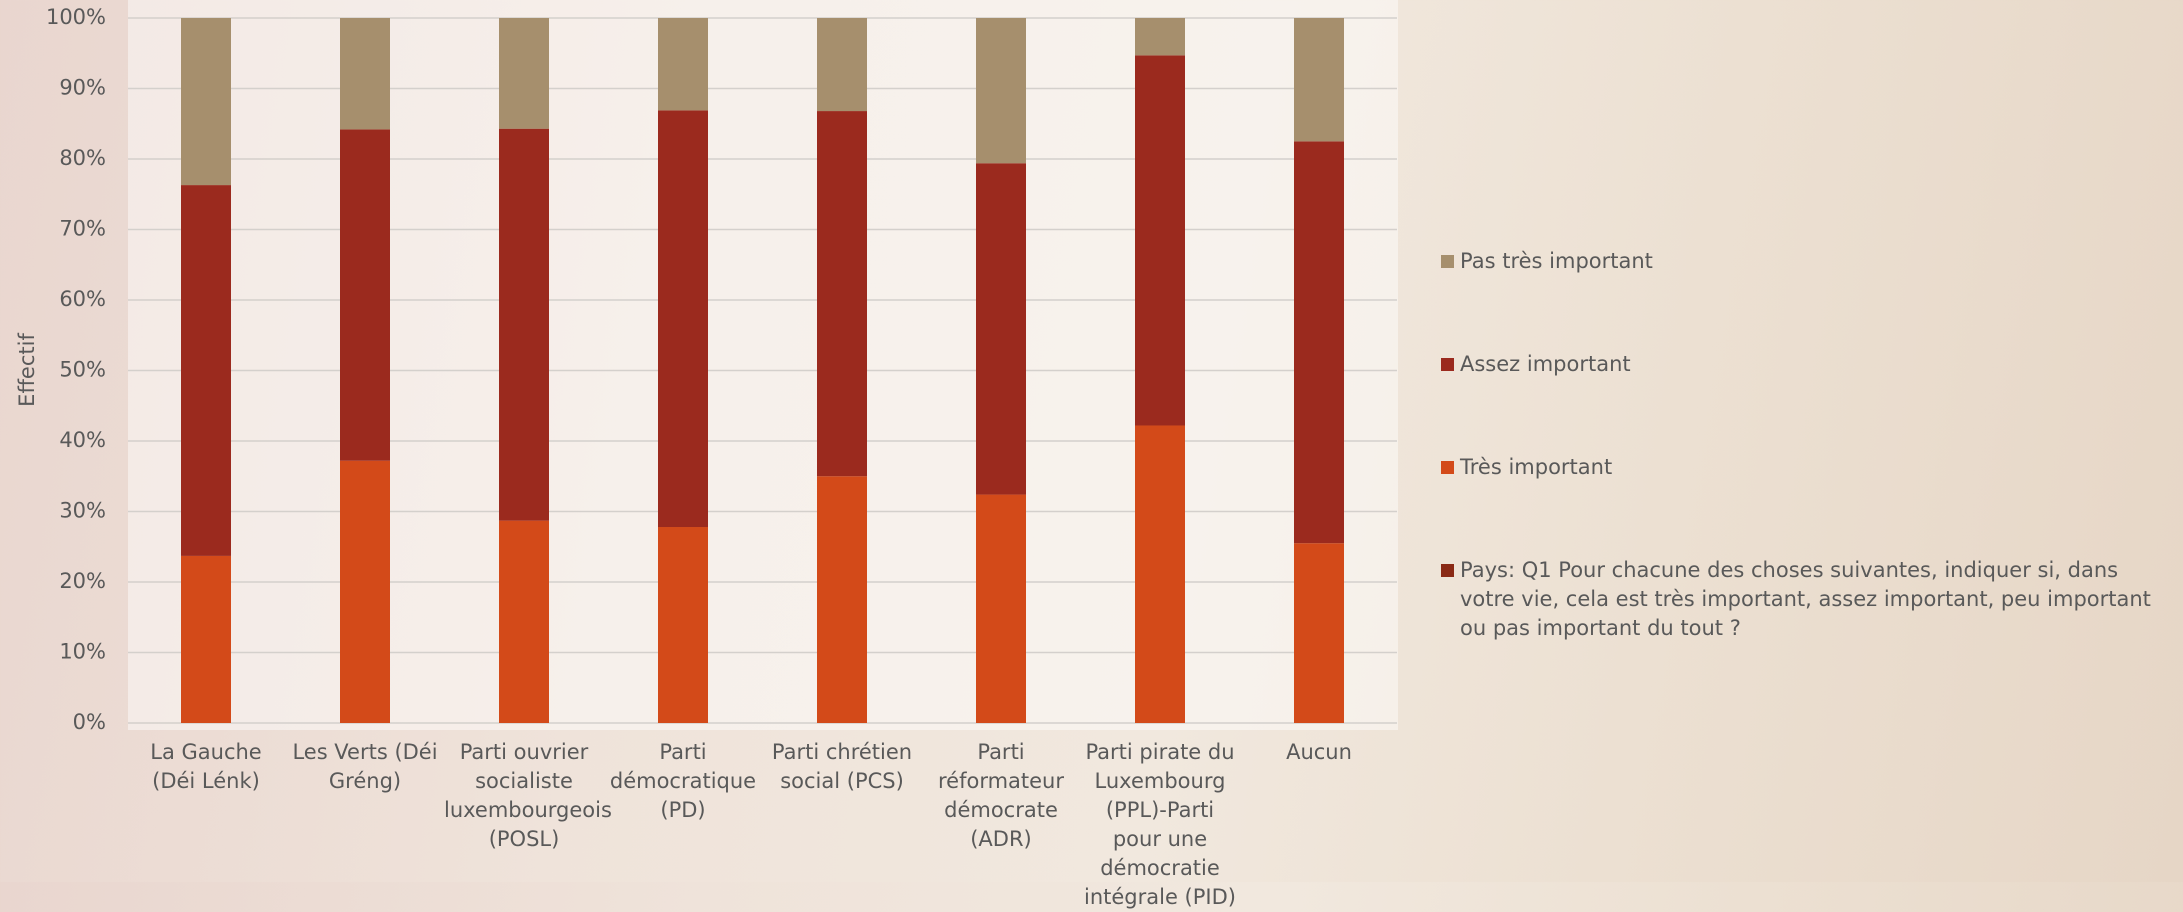 This screenshot has width=2183, height=912. Describe the element at coordinates (82, 88) in the screenshot. I see `y-tick-label: 90%` at that location.